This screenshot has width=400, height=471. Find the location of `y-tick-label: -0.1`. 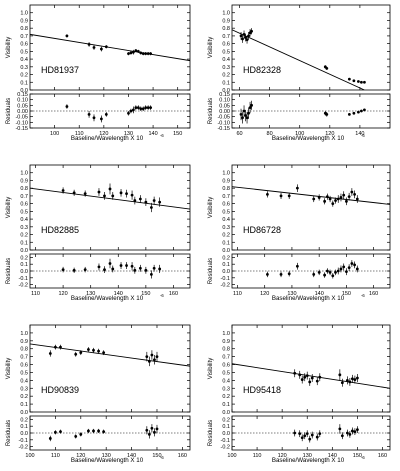

y-tick-label: -0.1 is located at coordinates (225, 441).